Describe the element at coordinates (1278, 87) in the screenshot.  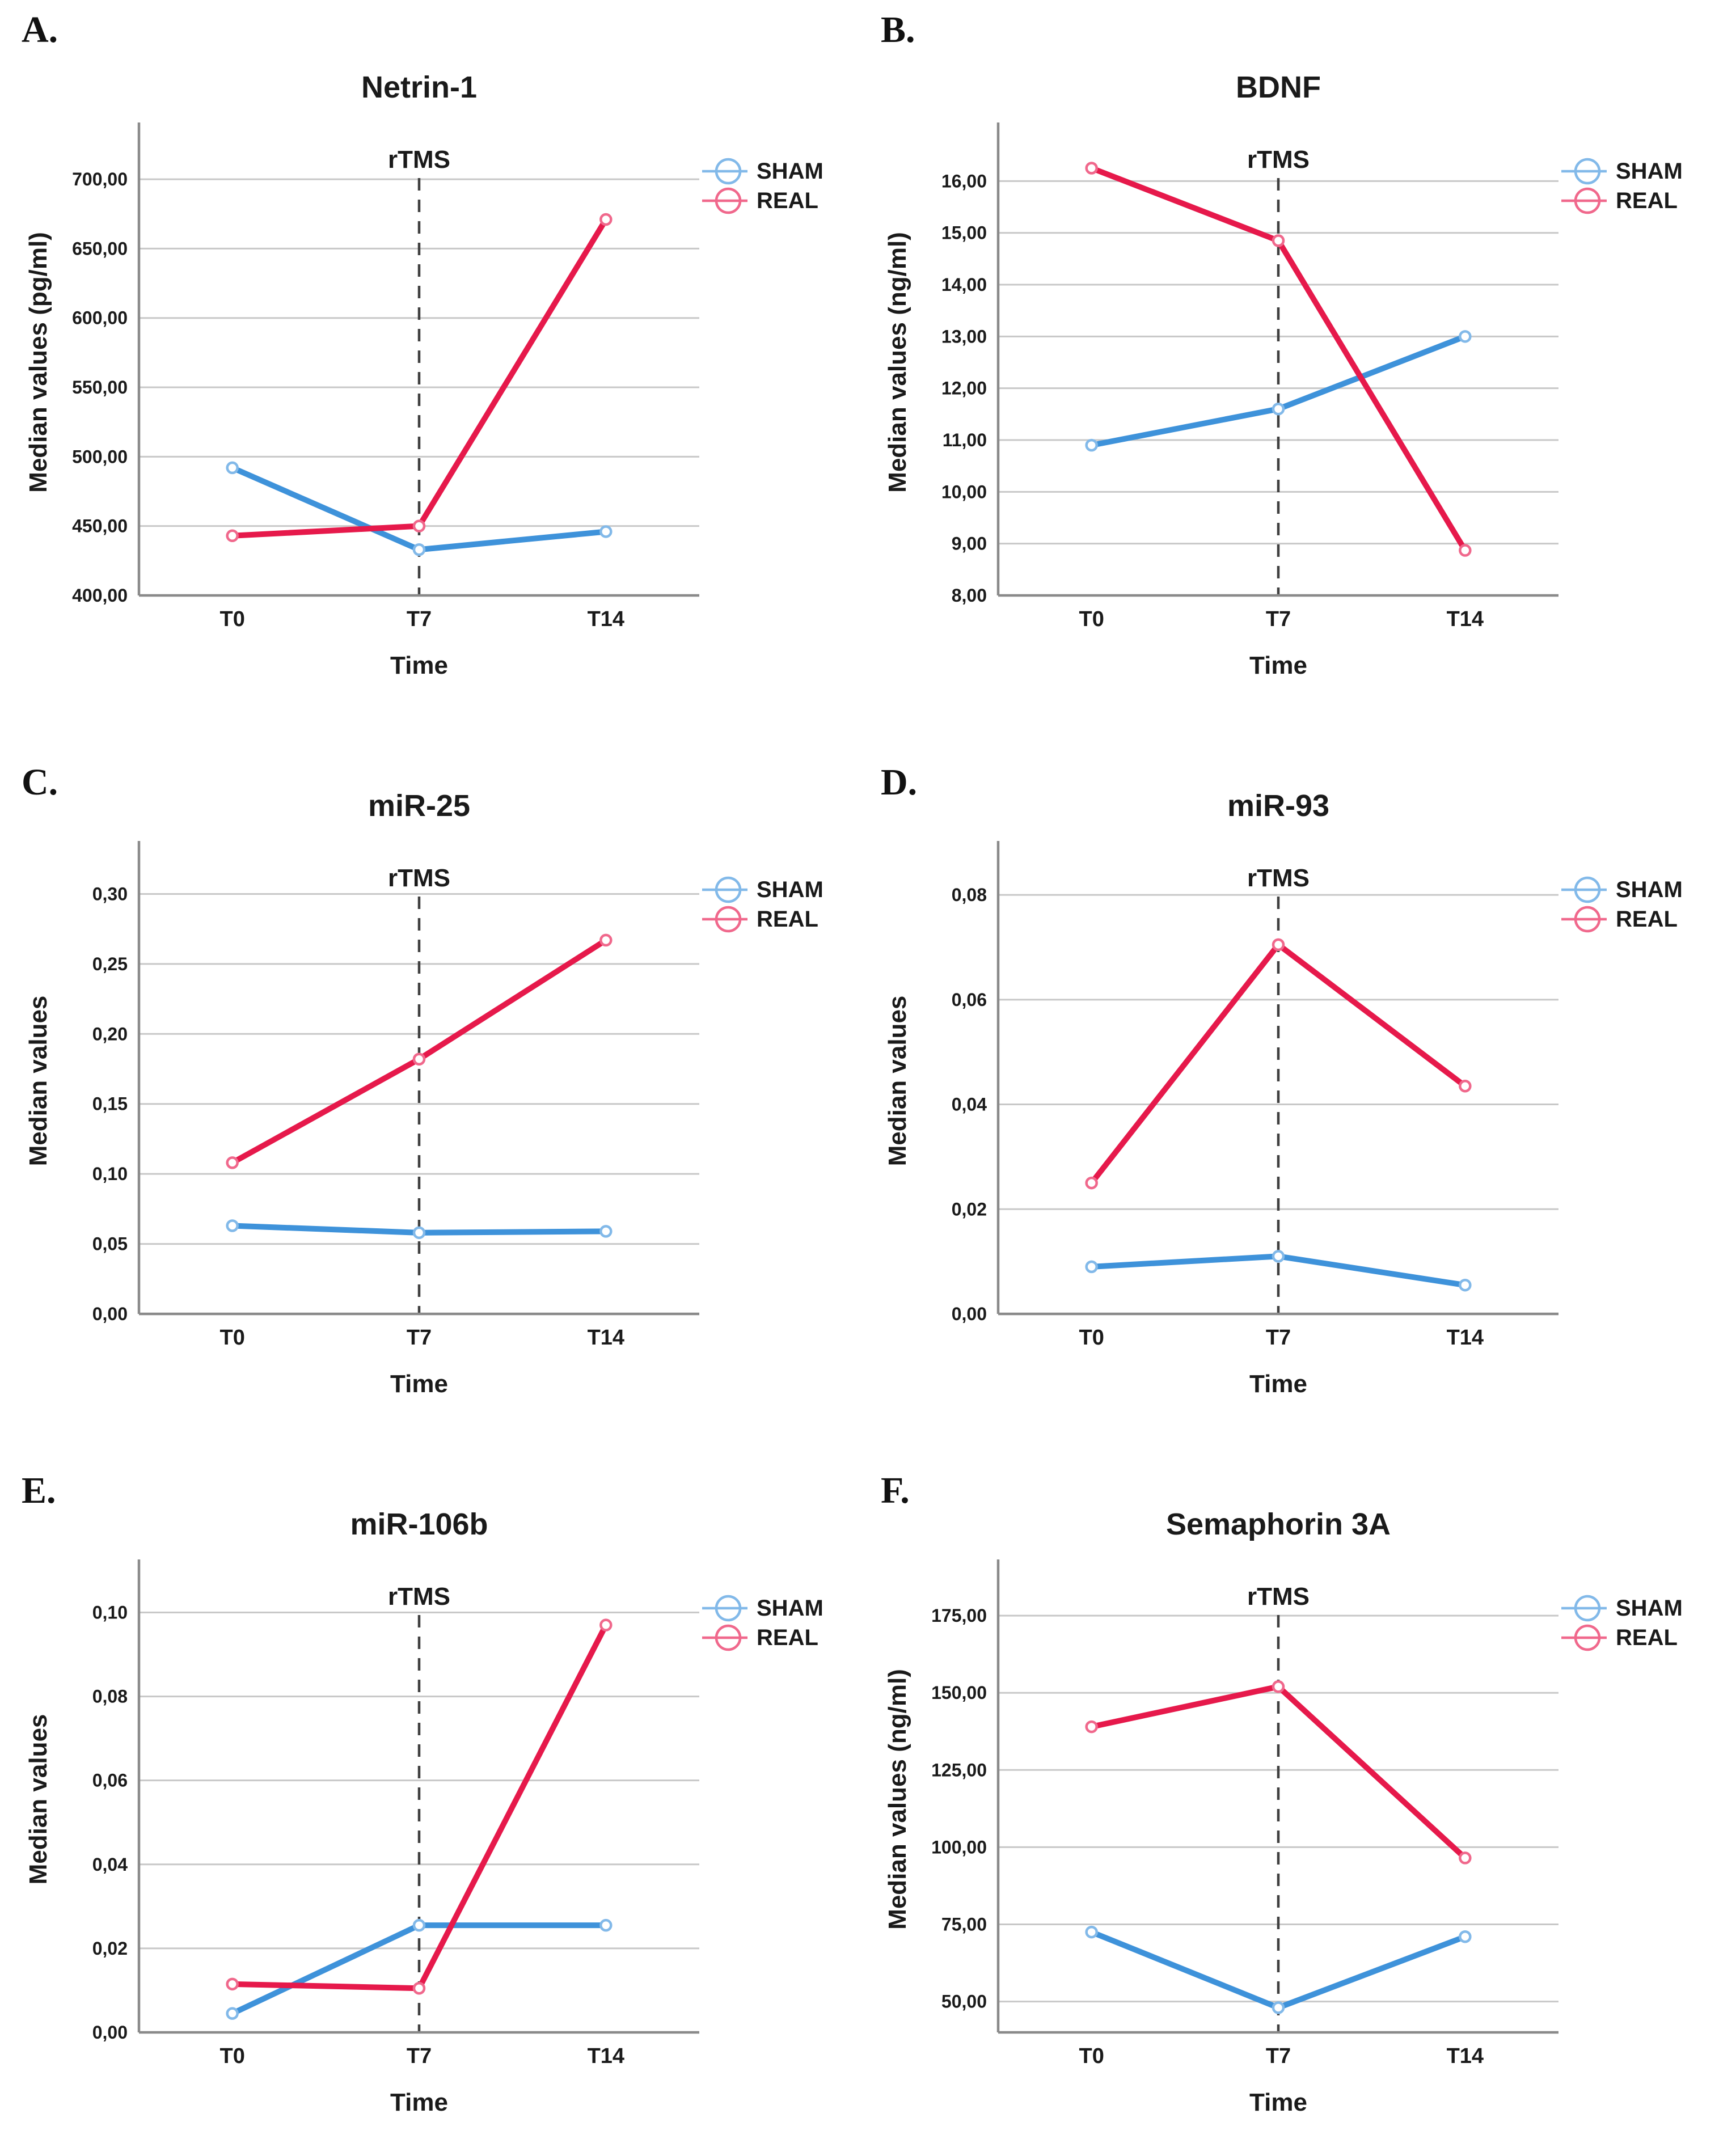
I see `chart-title: BDNF` at that location.